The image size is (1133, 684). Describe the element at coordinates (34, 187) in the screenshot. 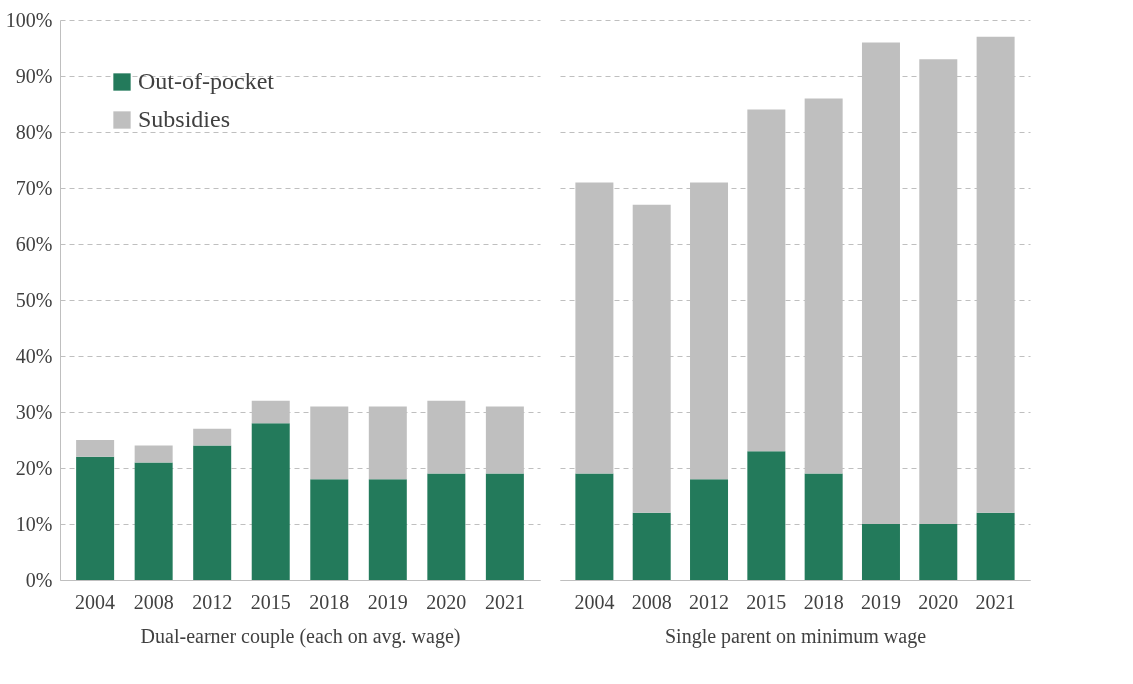

I see `y-tick-label: 70%` at that location.